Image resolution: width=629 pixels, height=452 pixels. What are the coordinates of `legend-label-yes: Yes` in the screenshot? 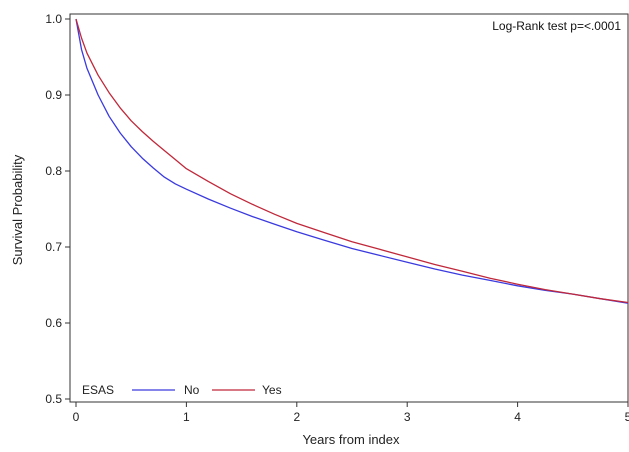 It's located at (272, 390).